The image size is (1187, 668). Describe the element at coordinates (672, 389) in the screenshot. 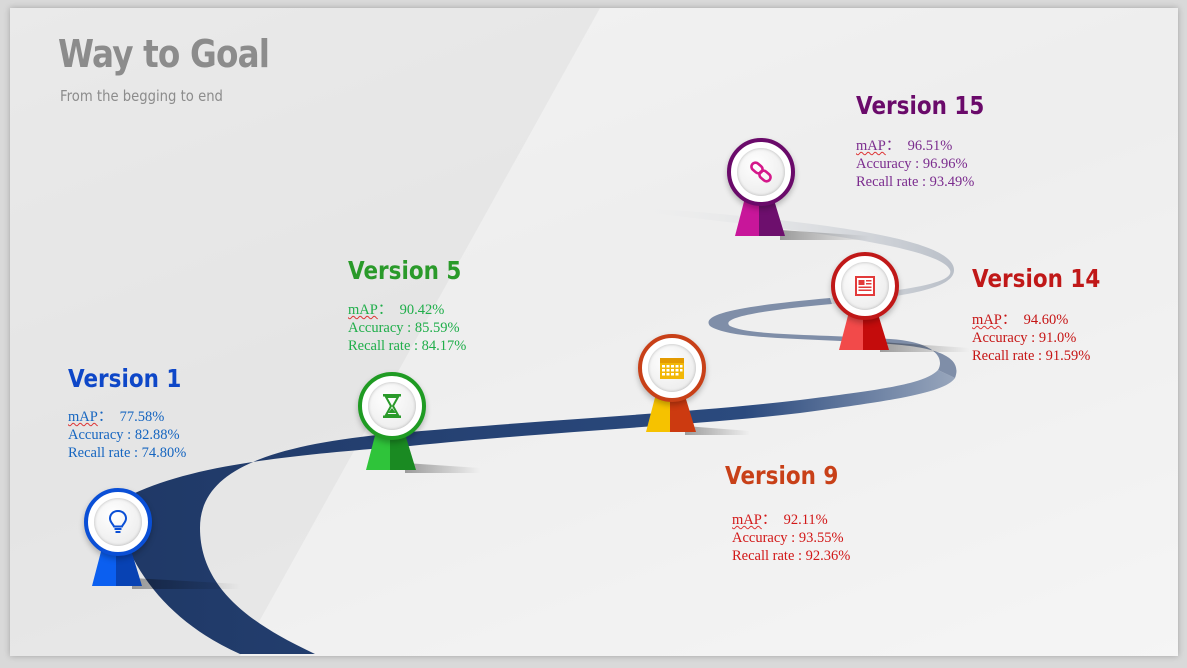

I see `milestone-marker-v9` at that location.